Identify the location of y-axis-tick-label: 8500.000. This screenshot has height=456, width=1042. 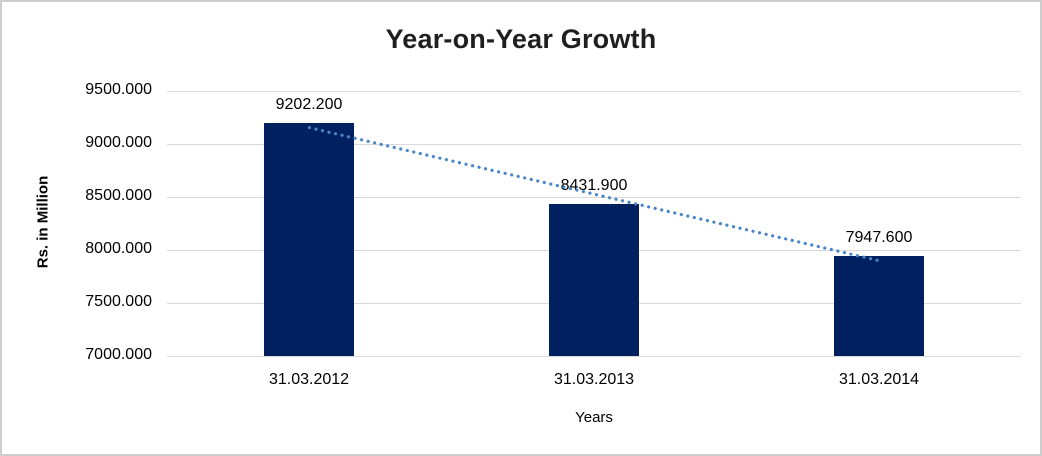
(118, 195).